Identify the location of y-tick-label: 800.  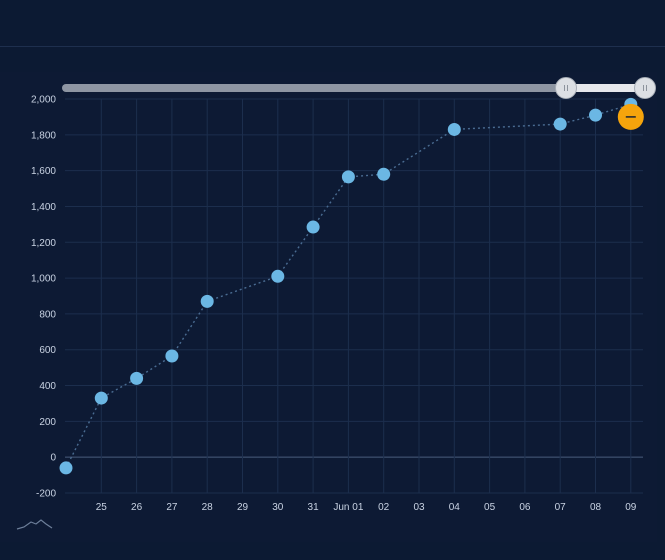
(47, 314).